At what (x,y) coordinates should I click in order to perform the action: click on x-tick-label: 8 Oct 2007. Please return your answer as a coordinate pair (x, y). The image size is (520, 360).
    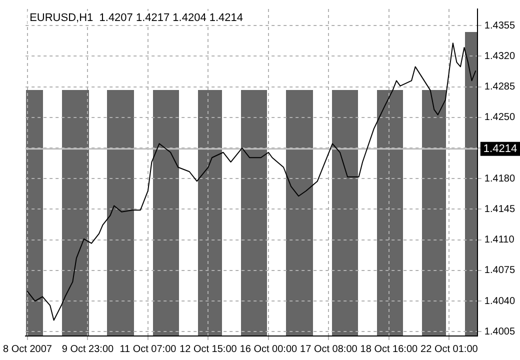
    Looking at the image, I should click on (27, 349).